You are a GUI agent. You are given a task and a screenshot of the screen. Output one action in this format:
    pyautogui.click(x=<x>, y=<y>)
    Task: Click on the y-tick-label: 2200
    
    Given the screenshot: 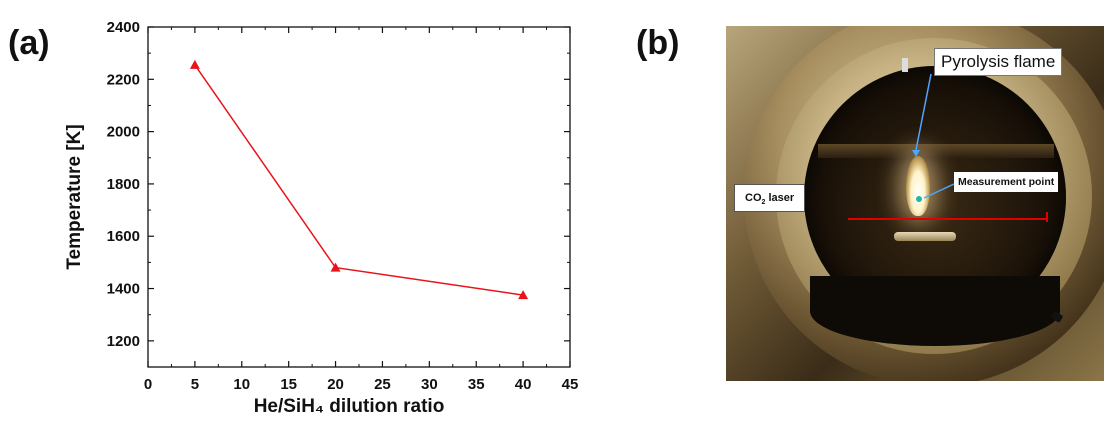 What is the action you would take?
    pyautogui.click(x=123, y=79)
    